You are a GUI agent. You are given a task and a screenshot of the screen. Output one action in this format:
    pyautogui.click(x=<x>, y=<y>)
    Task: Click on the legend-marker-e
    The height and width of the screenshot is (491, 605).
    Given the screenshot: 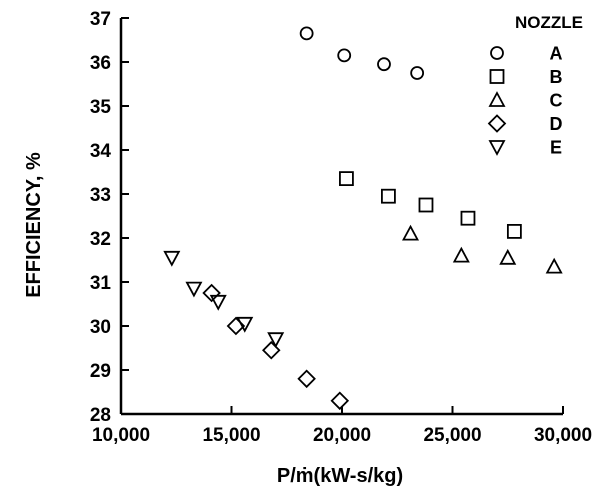 What is the action you would take?
    pyautogui.click(x=497, y=148)
    